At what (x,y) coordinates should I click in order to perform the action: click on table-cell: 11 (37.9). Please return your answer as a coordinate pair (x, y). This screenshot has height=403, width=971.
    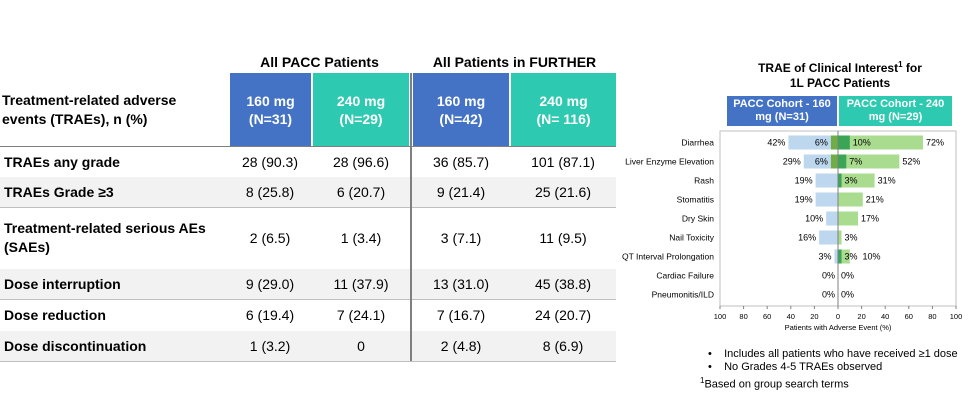
    Looking at the image, I should click on (361, 283).